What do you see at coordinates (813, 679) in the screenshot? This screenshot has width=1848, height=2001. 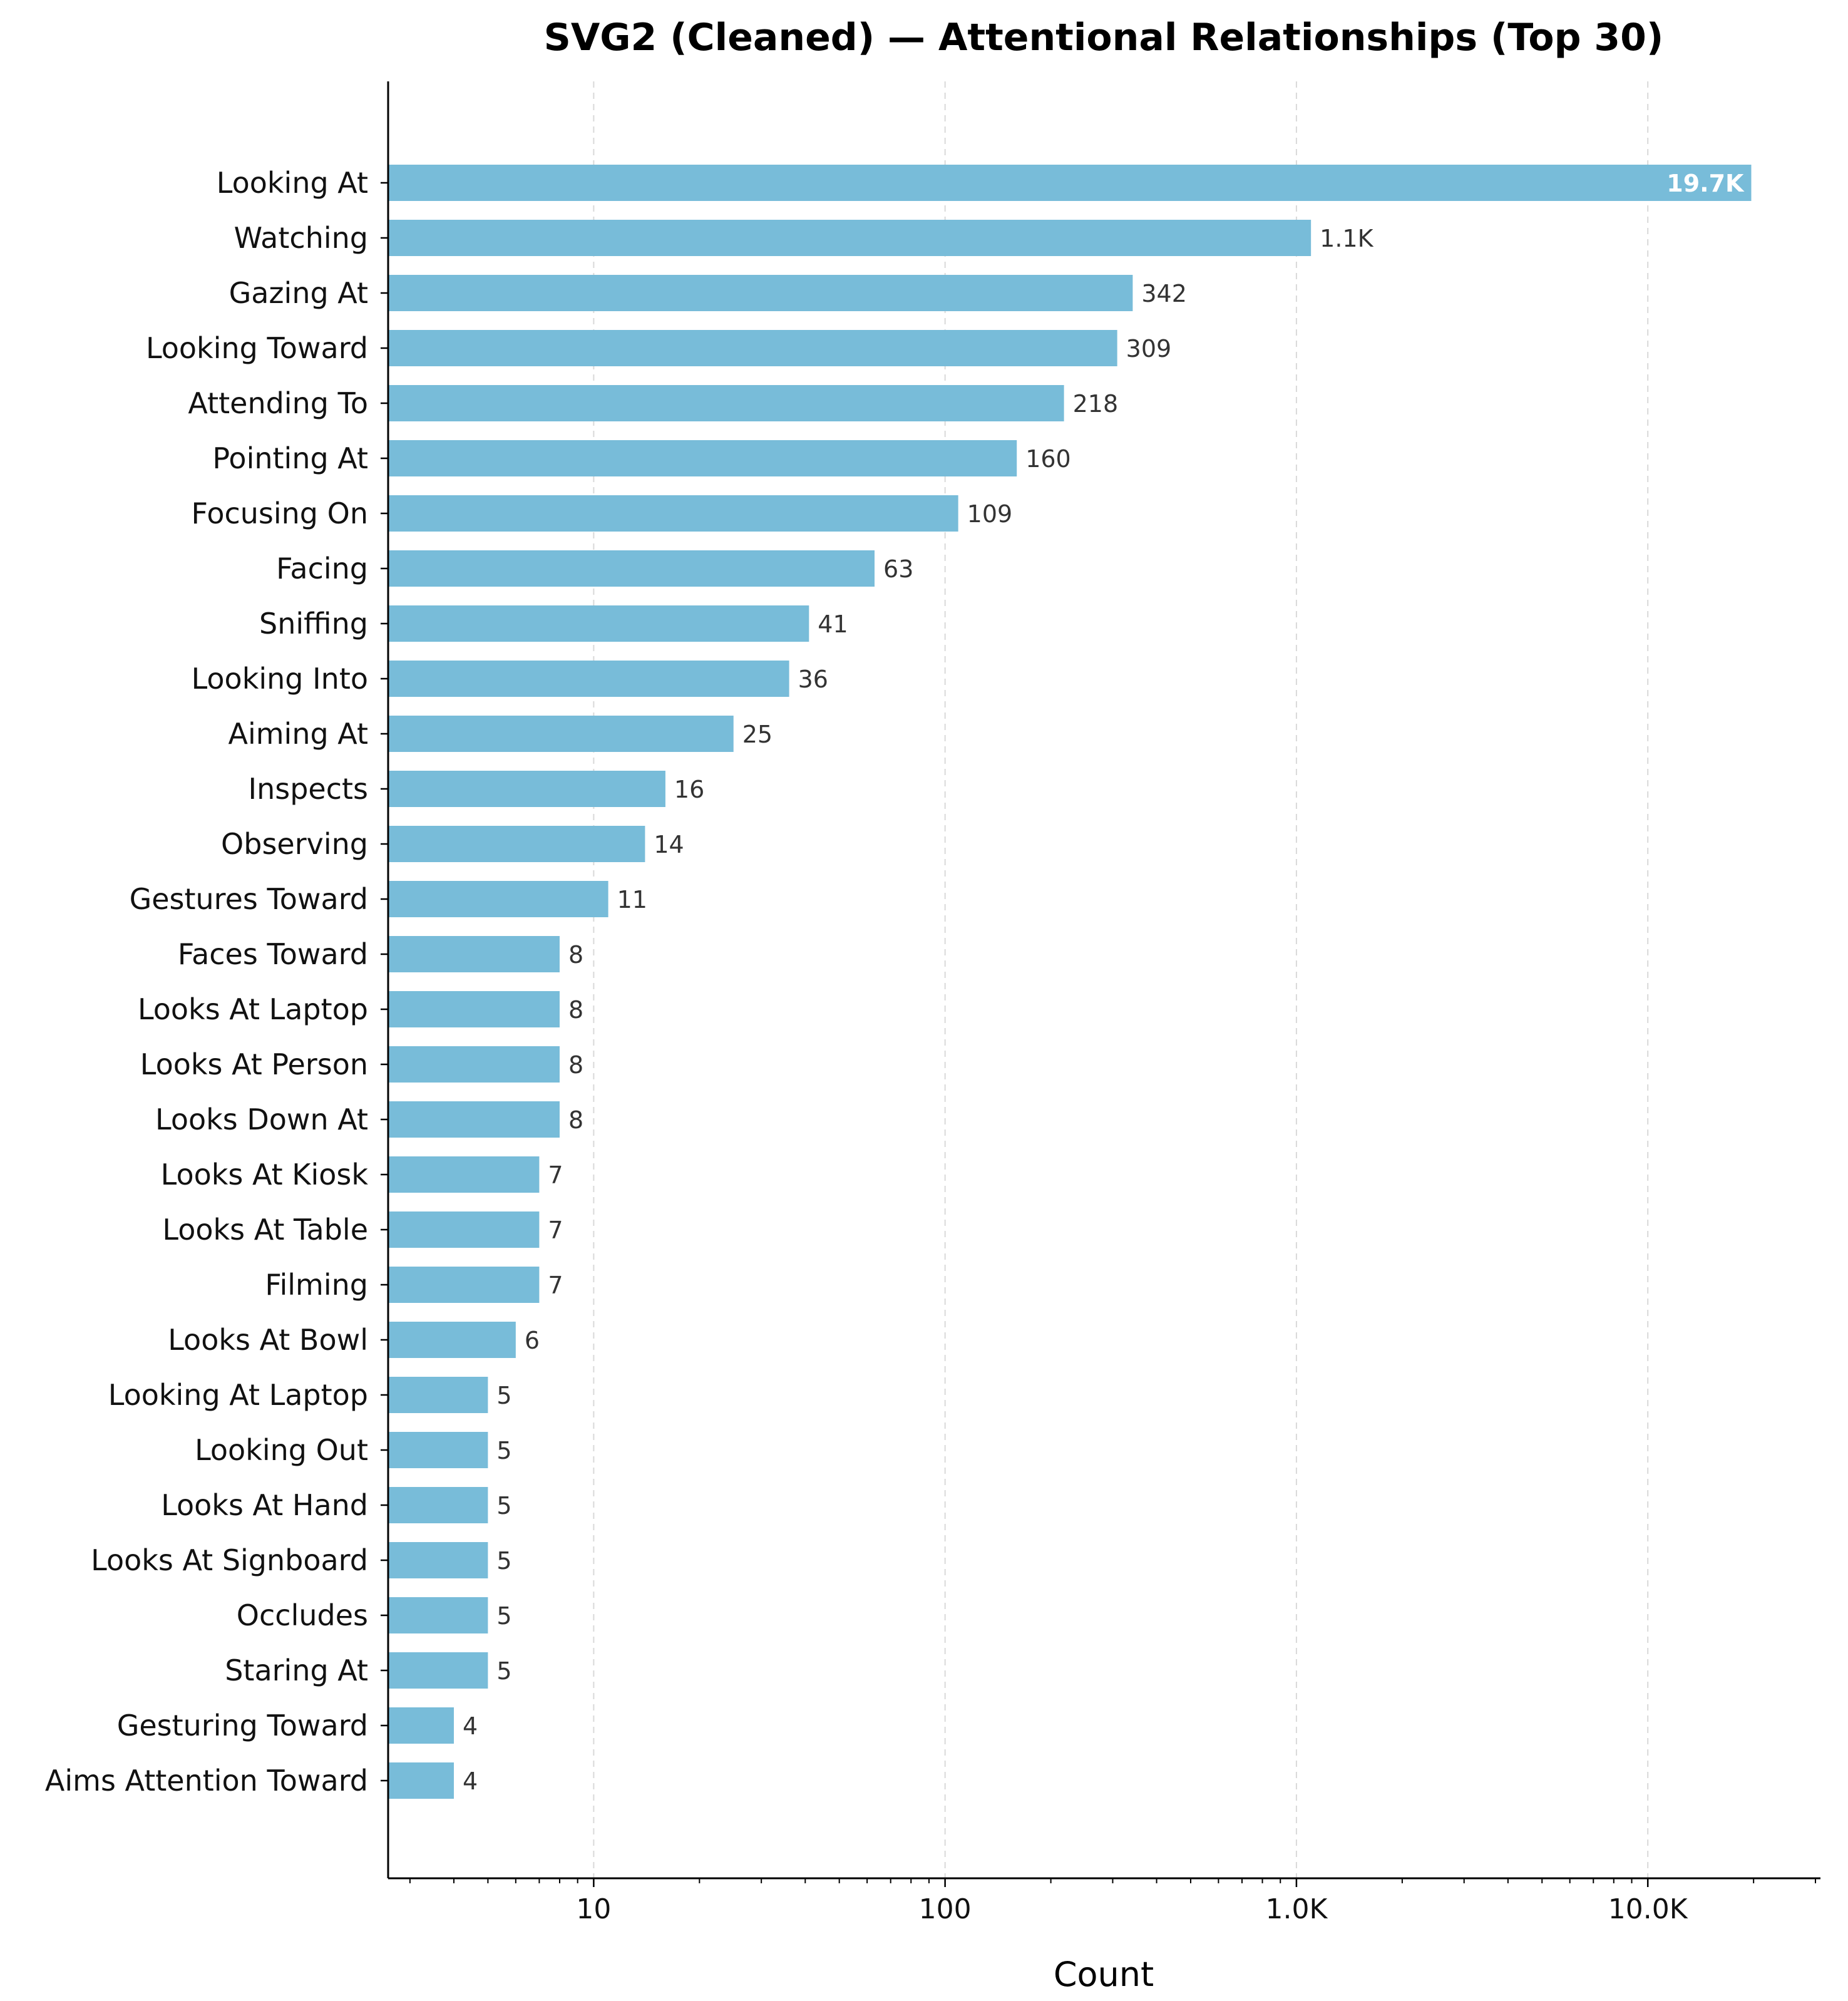 I see `value-label-9: 36` at bounding box center [813, 679].